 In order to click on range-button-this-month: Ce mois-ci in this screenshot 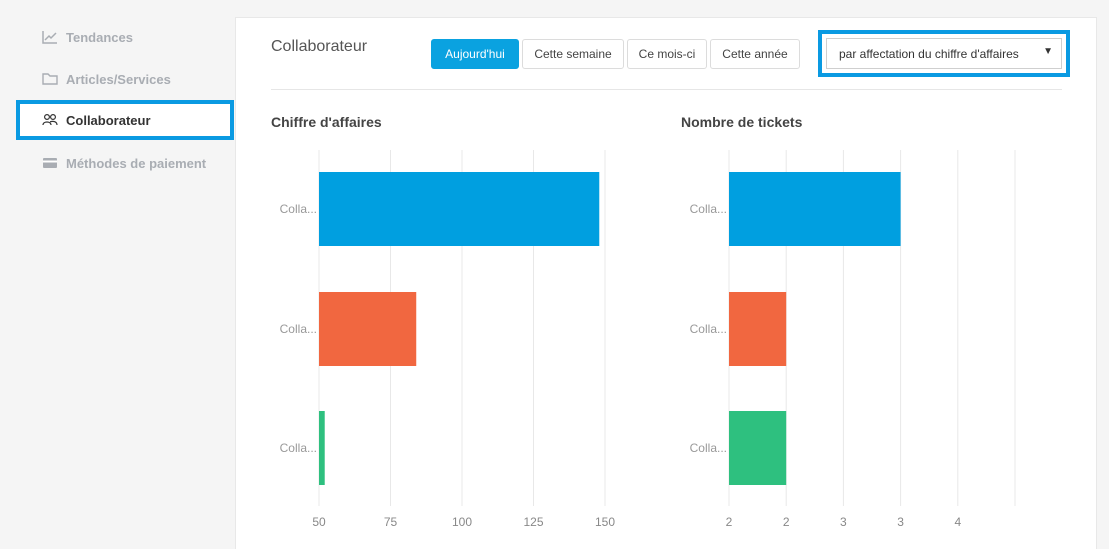, I will do `click(667, 54)`.